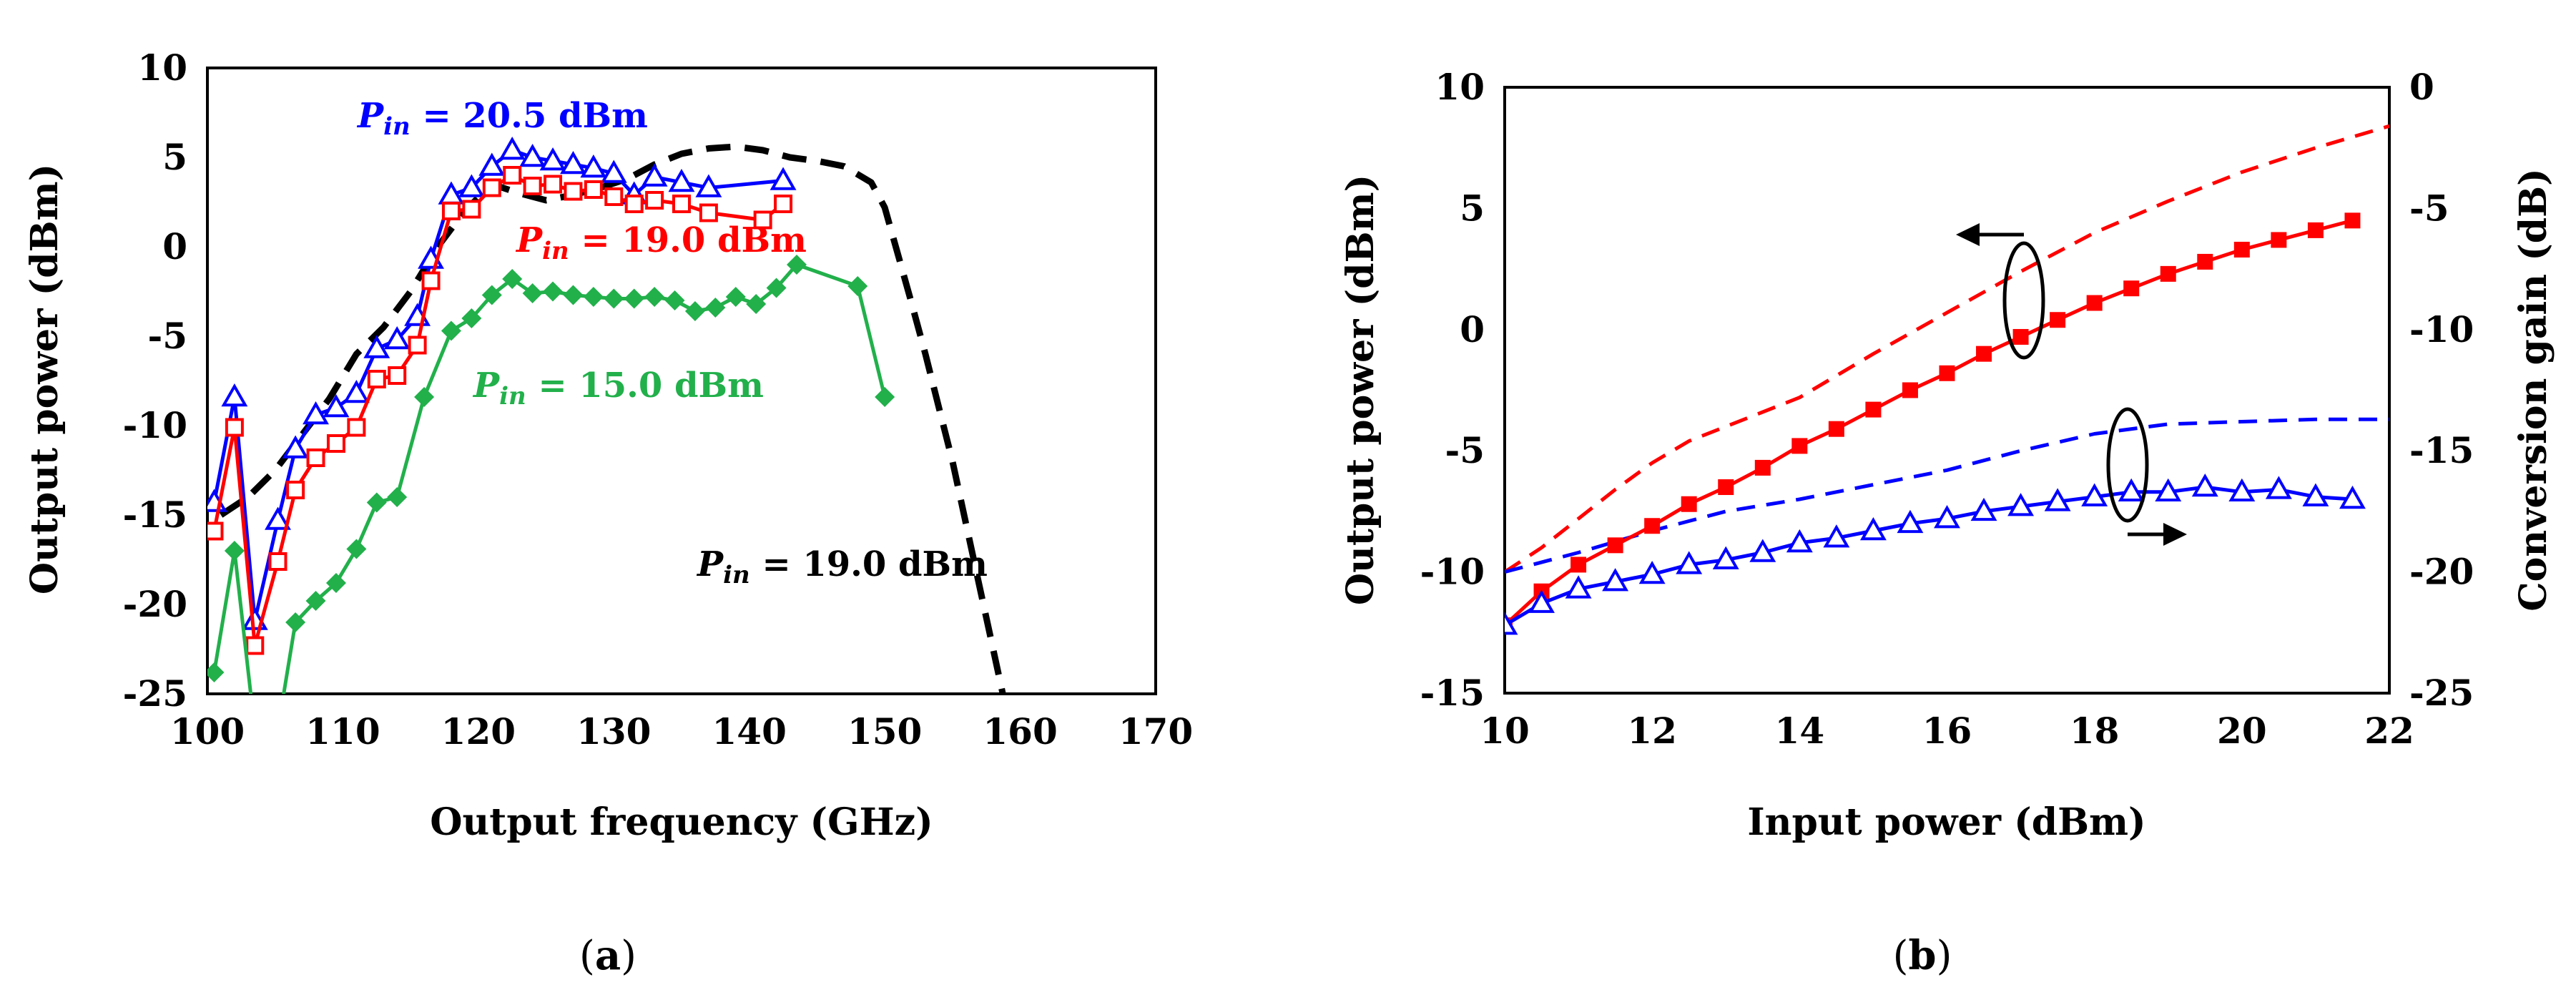  What do you see at coordinates (2441, 572) in the screenshot?
I see `chart-b-y2-tick-label: -20` at bounding box center [2441, 572].